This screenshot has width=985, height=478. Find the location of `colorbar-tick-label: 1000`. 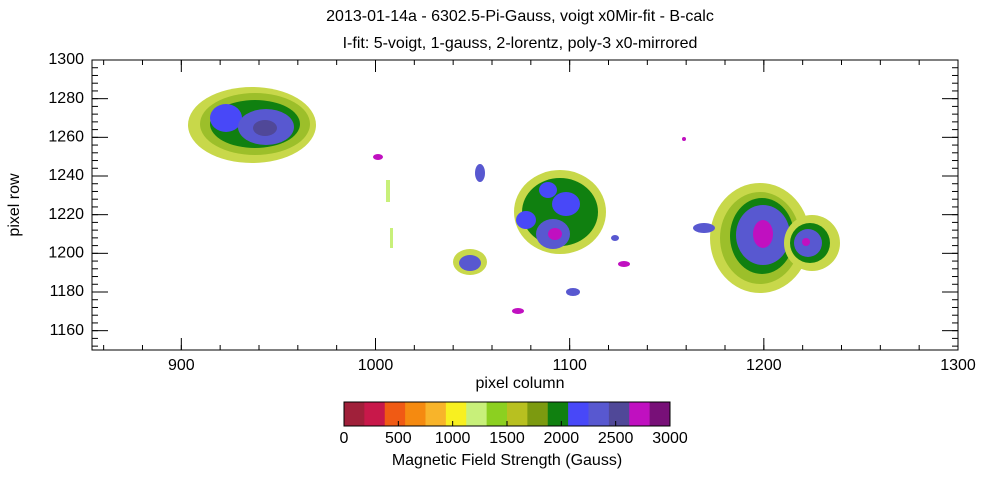

colorbar-tick-label: 1000 is located at coordinates (453, 438).